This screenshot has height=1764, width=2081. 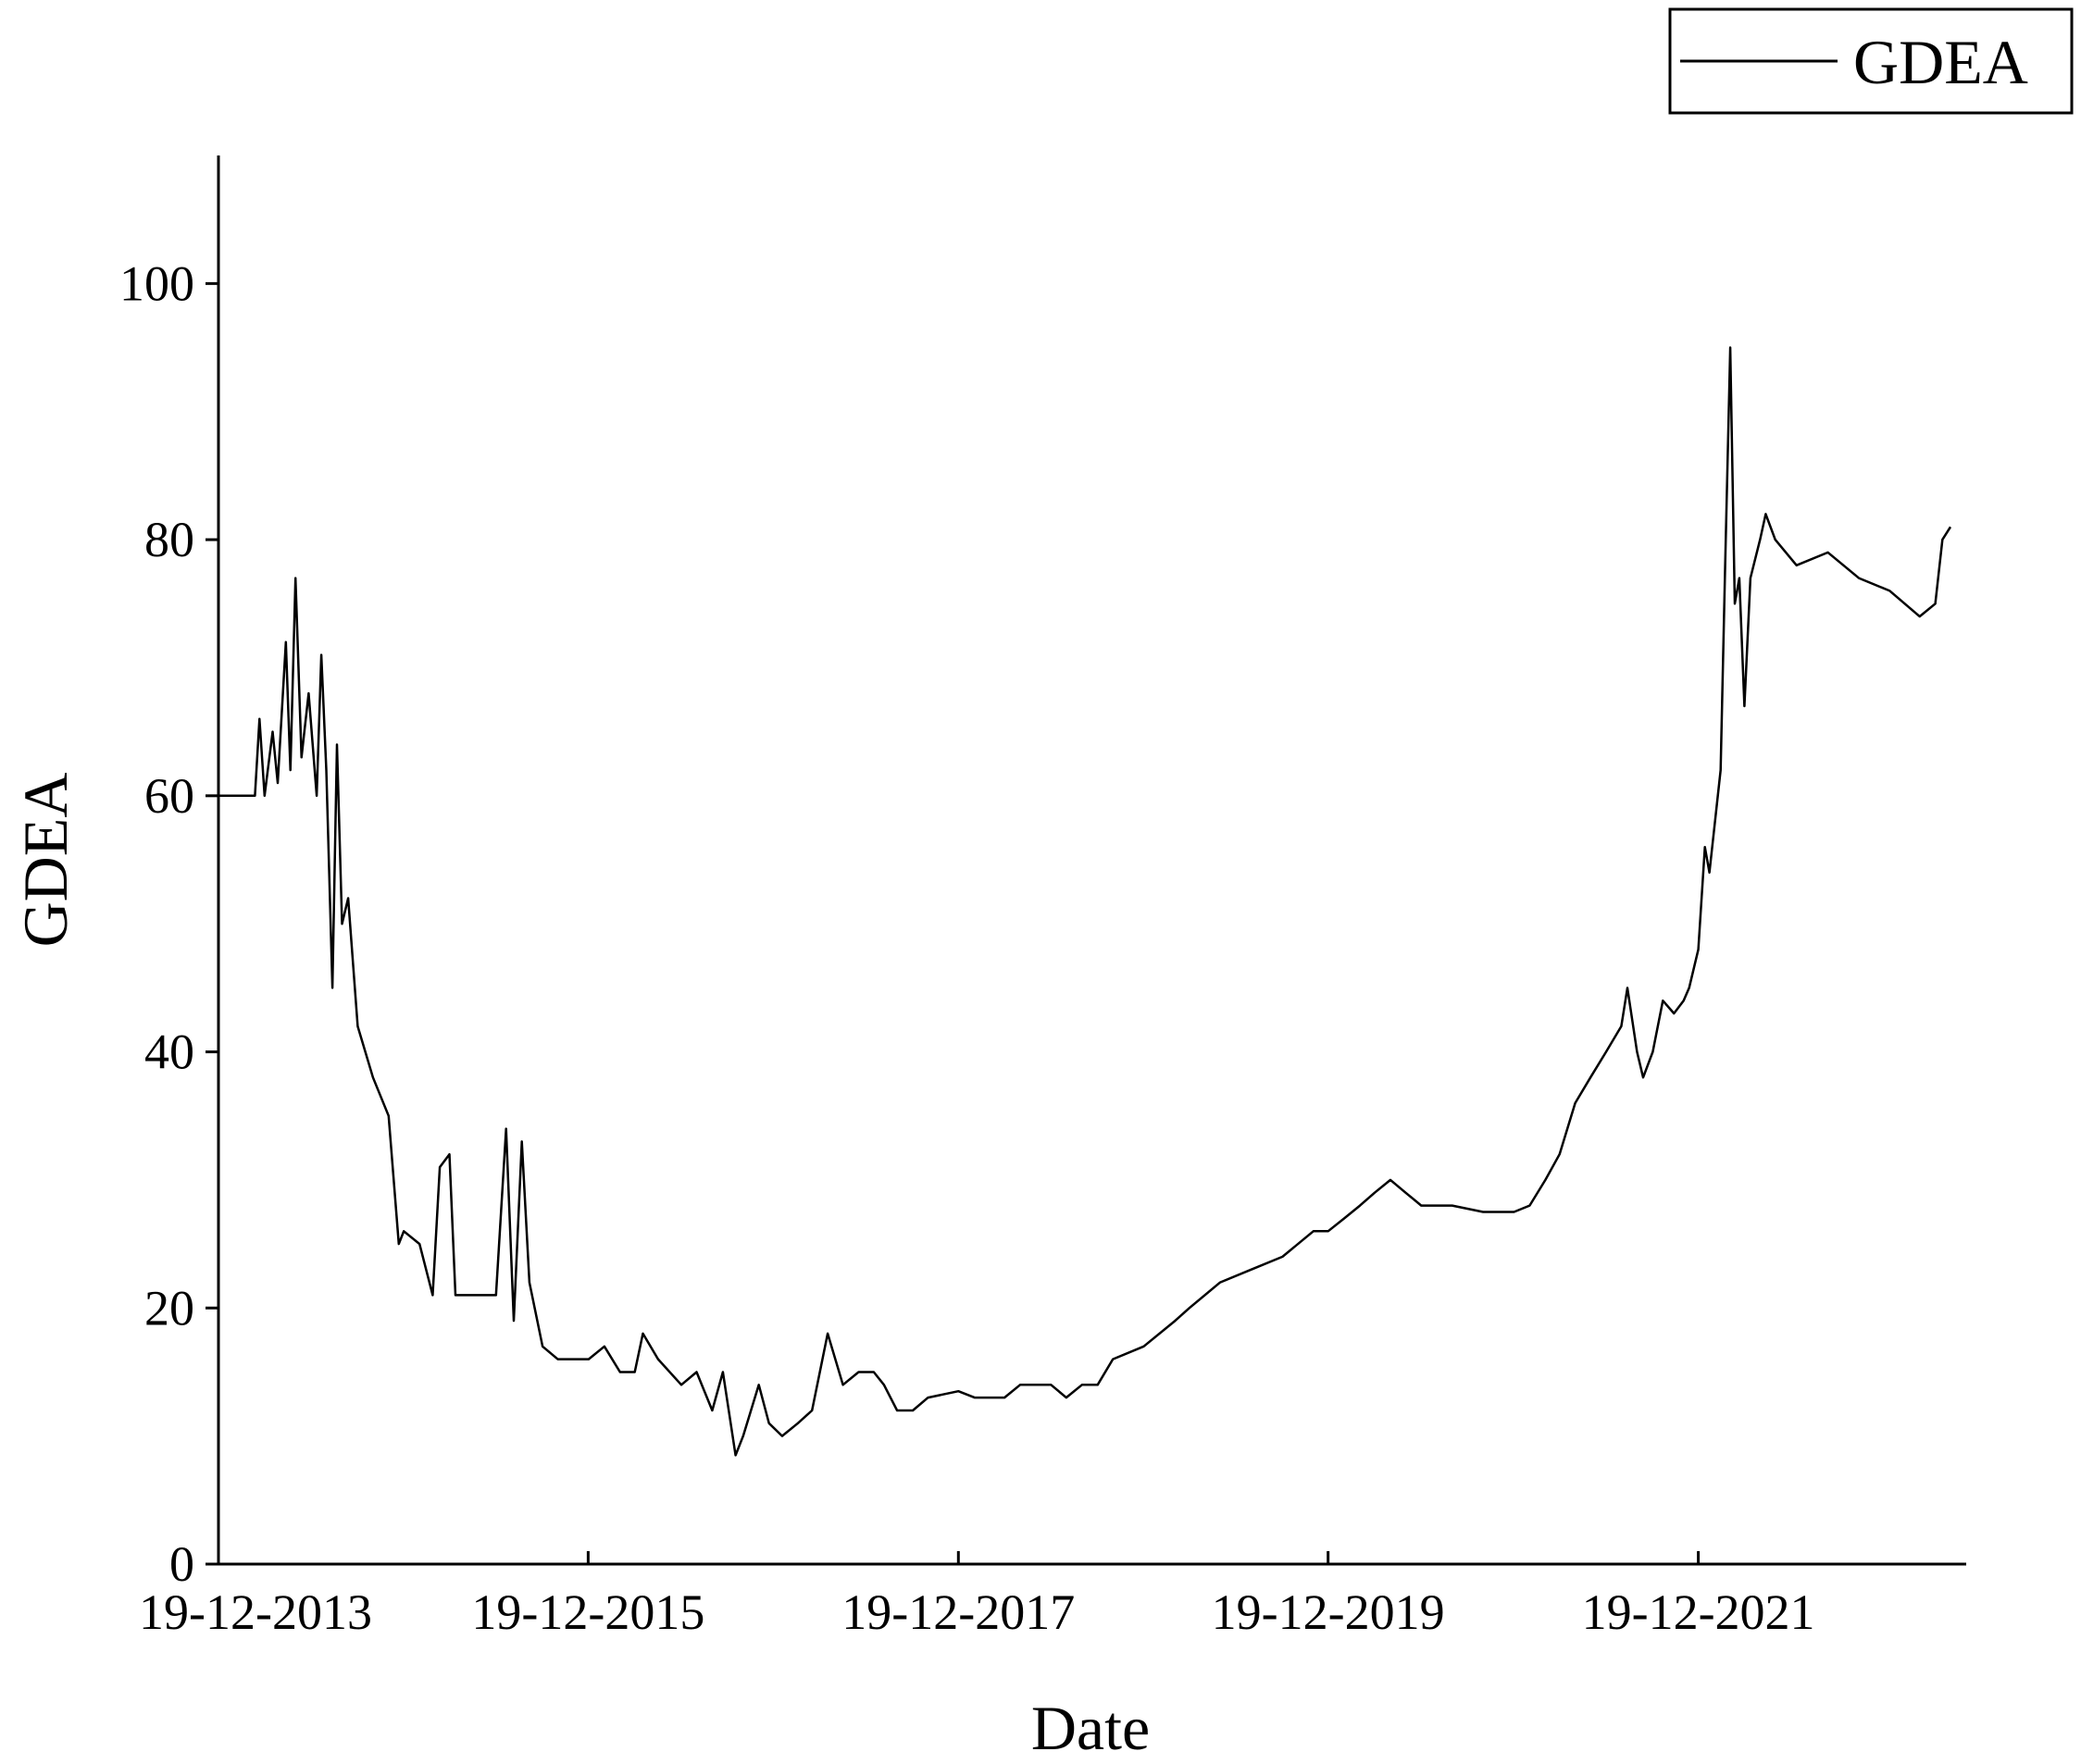 I want to click on x-tick-label: 19-12-2019, so click(x=1329, y=1612).